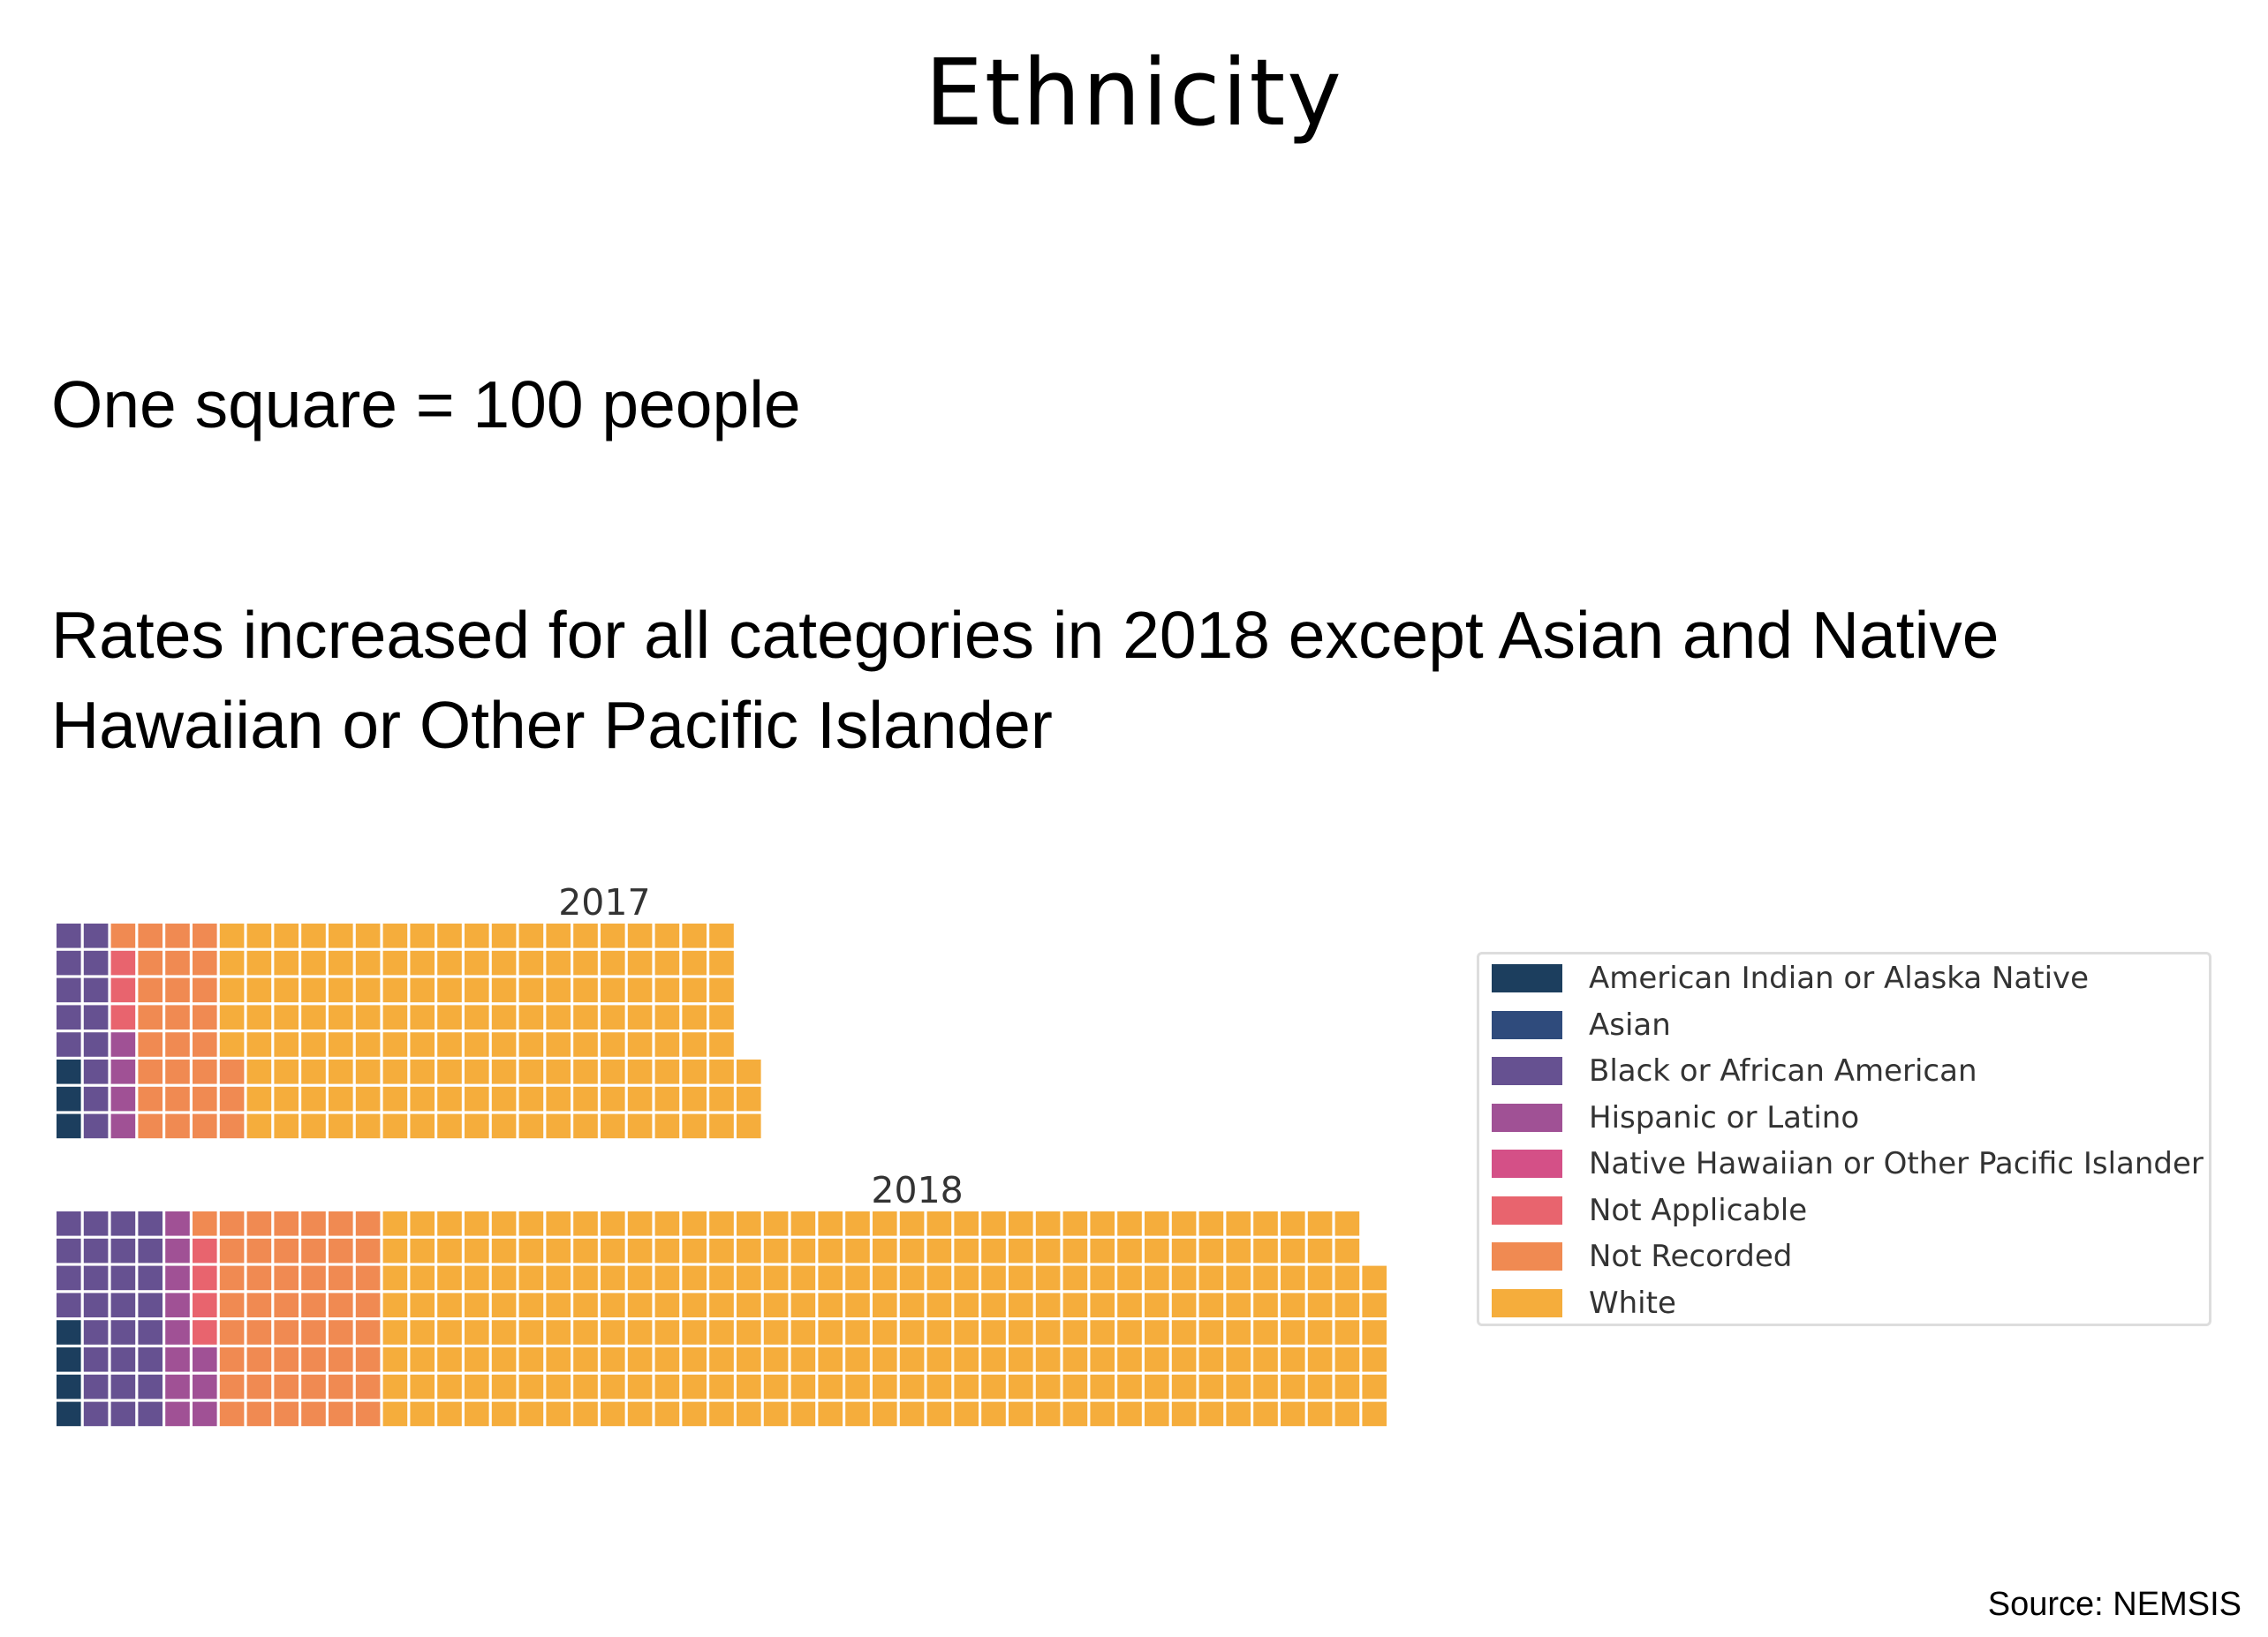 Image resolution: width=2268 pixels, height=1637 pixels. Describe the element at coordinates (1675, 1118) in the screenshot. I see `legend-item: Hispanic or Latino` at that location.